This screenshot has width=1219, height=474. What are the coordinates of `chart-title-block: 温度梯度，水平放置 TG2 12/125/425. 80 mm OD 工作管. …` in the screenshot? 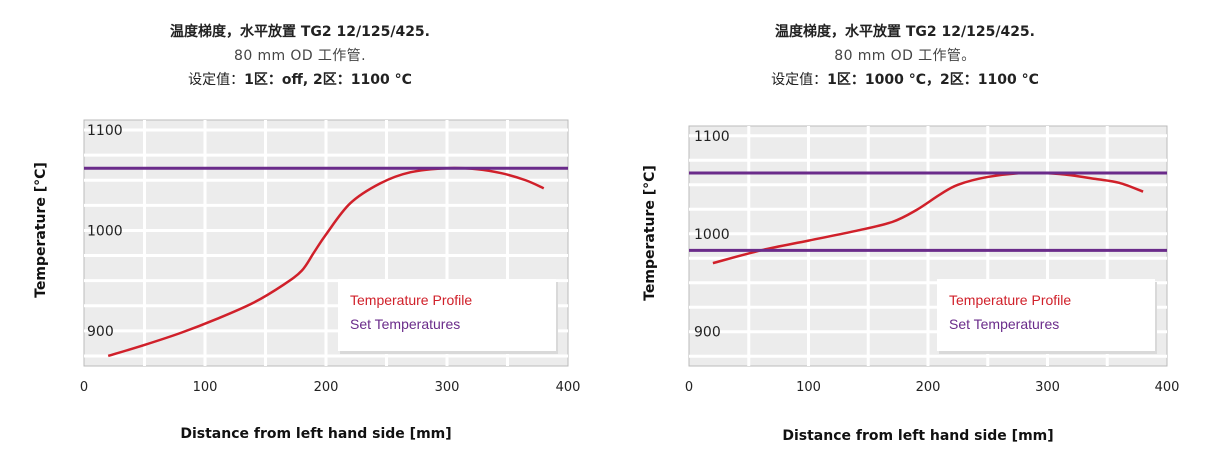 It's located at (300, 56).